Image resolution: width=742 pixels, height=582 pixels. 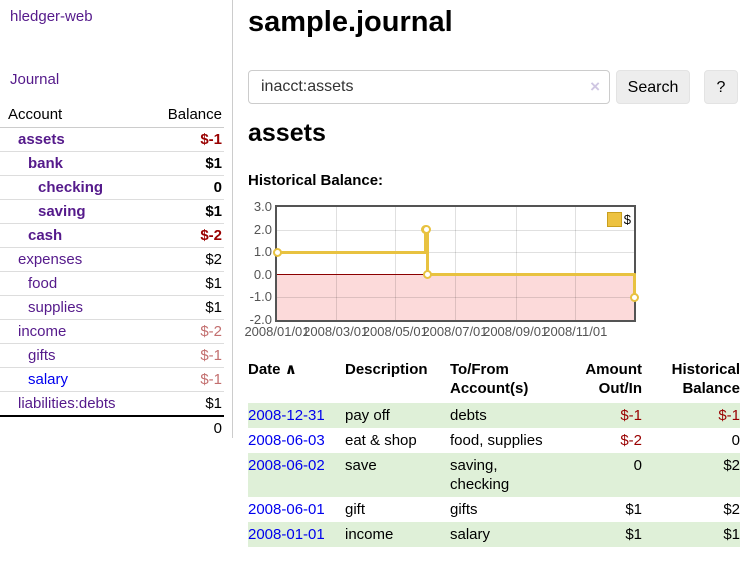 I want to click on transaction-accounts: saving, checking, so click(x=480, y=475).